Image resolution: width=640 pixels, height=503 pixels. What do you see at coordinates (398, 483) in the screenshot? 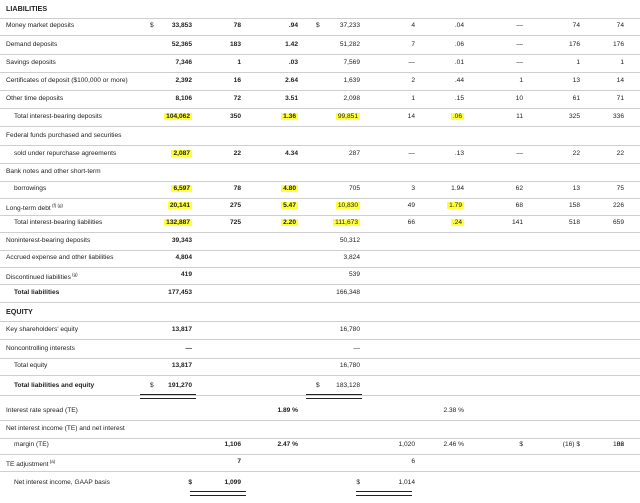
I see `table-cell: 1,014` at bounding box center [398, 483].